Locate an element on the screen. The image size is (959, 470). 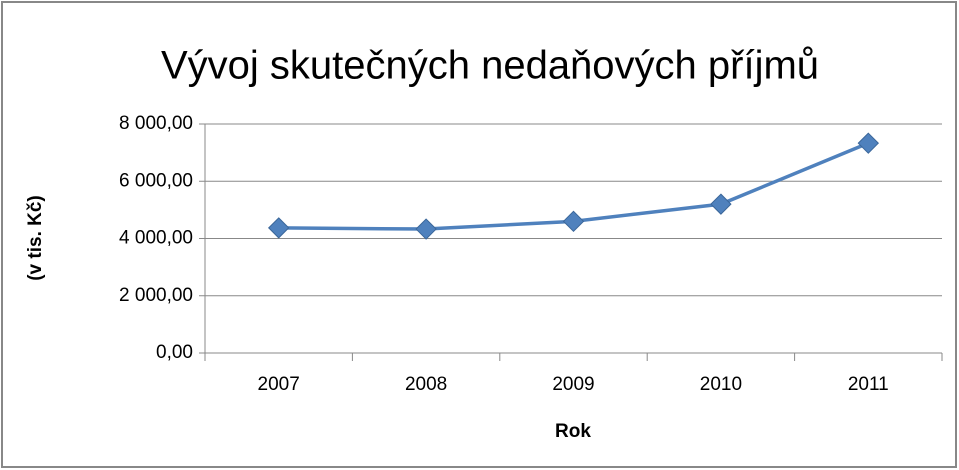
x-tick-label: 2007 is located at coordinates (279, 384).